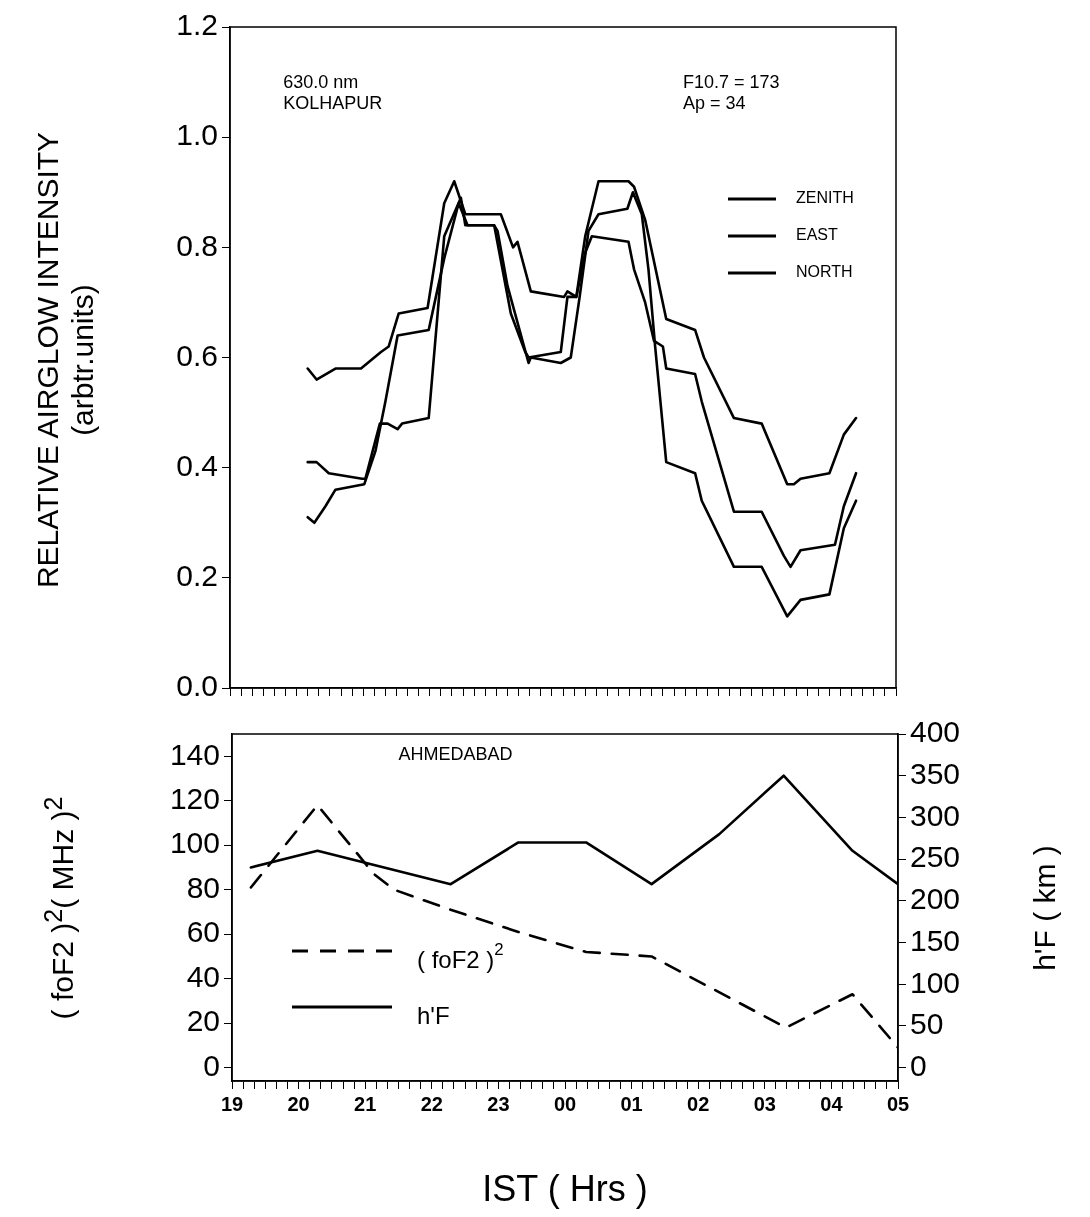  I want to click on x-tick-label: 01, so click(631, 1103).